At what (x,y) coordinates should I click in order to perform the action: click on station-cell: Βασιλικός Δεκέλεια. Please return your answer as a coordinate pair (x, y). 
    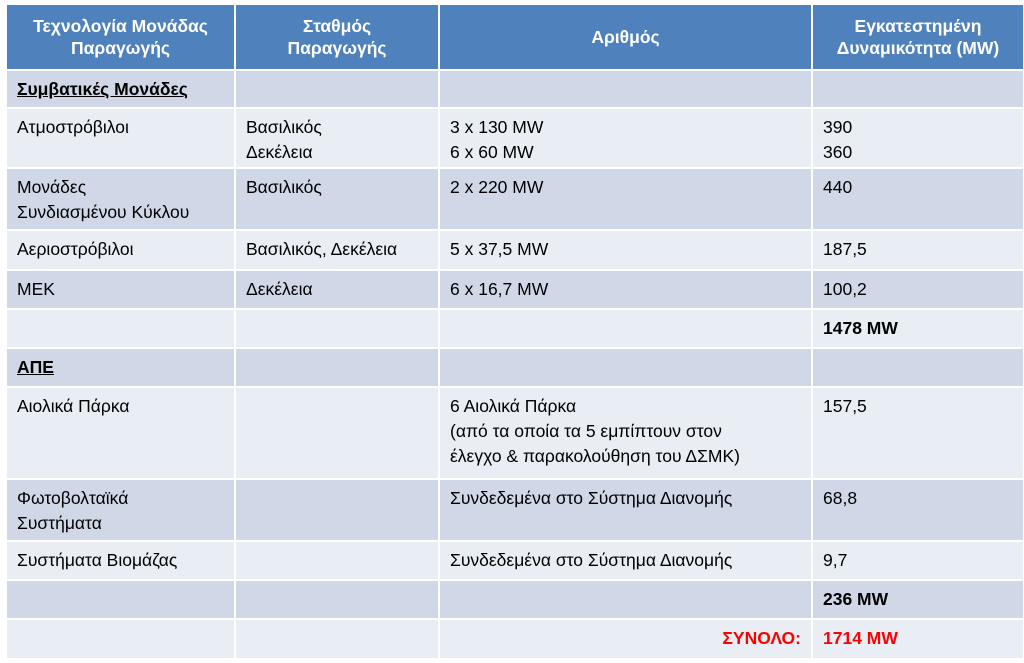
    Looking at the image, I should click on (337, 138).